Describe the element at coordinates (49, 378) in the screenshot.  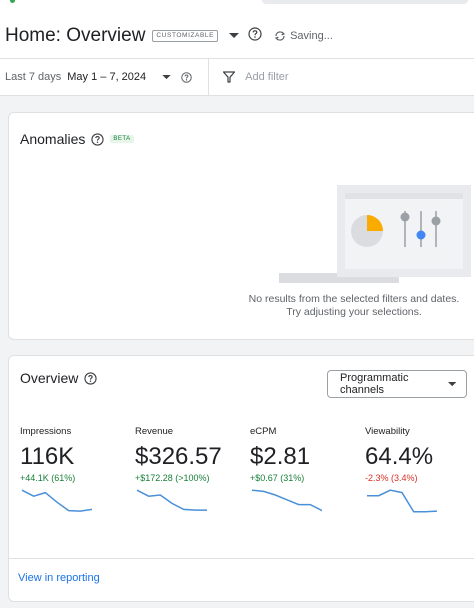
I see `overview-title: Overview` at that location.